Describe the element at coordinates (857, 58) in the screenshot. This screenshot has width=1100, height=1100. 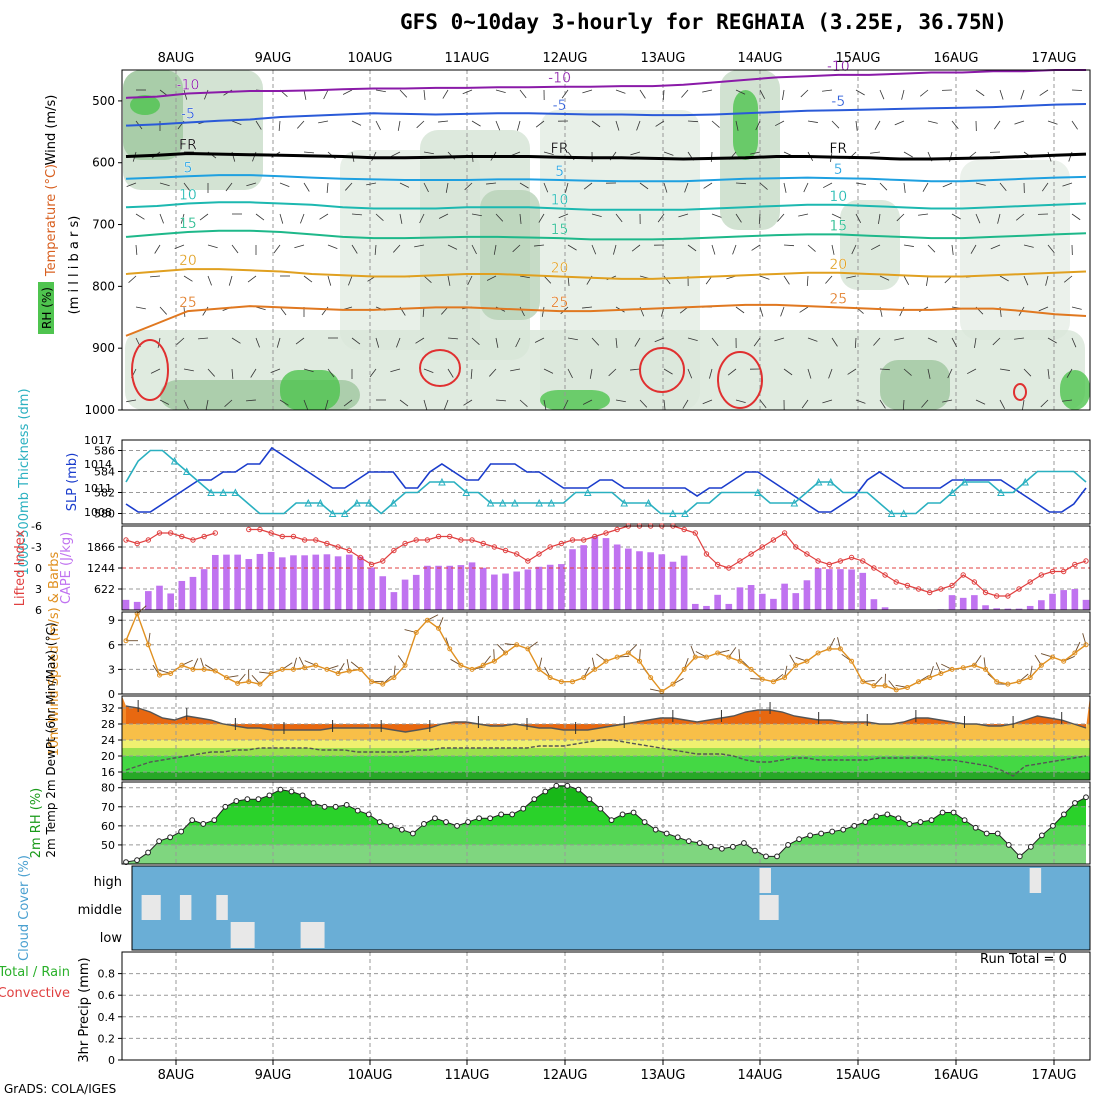
I see `date-label-top: 15AUG` at that location.